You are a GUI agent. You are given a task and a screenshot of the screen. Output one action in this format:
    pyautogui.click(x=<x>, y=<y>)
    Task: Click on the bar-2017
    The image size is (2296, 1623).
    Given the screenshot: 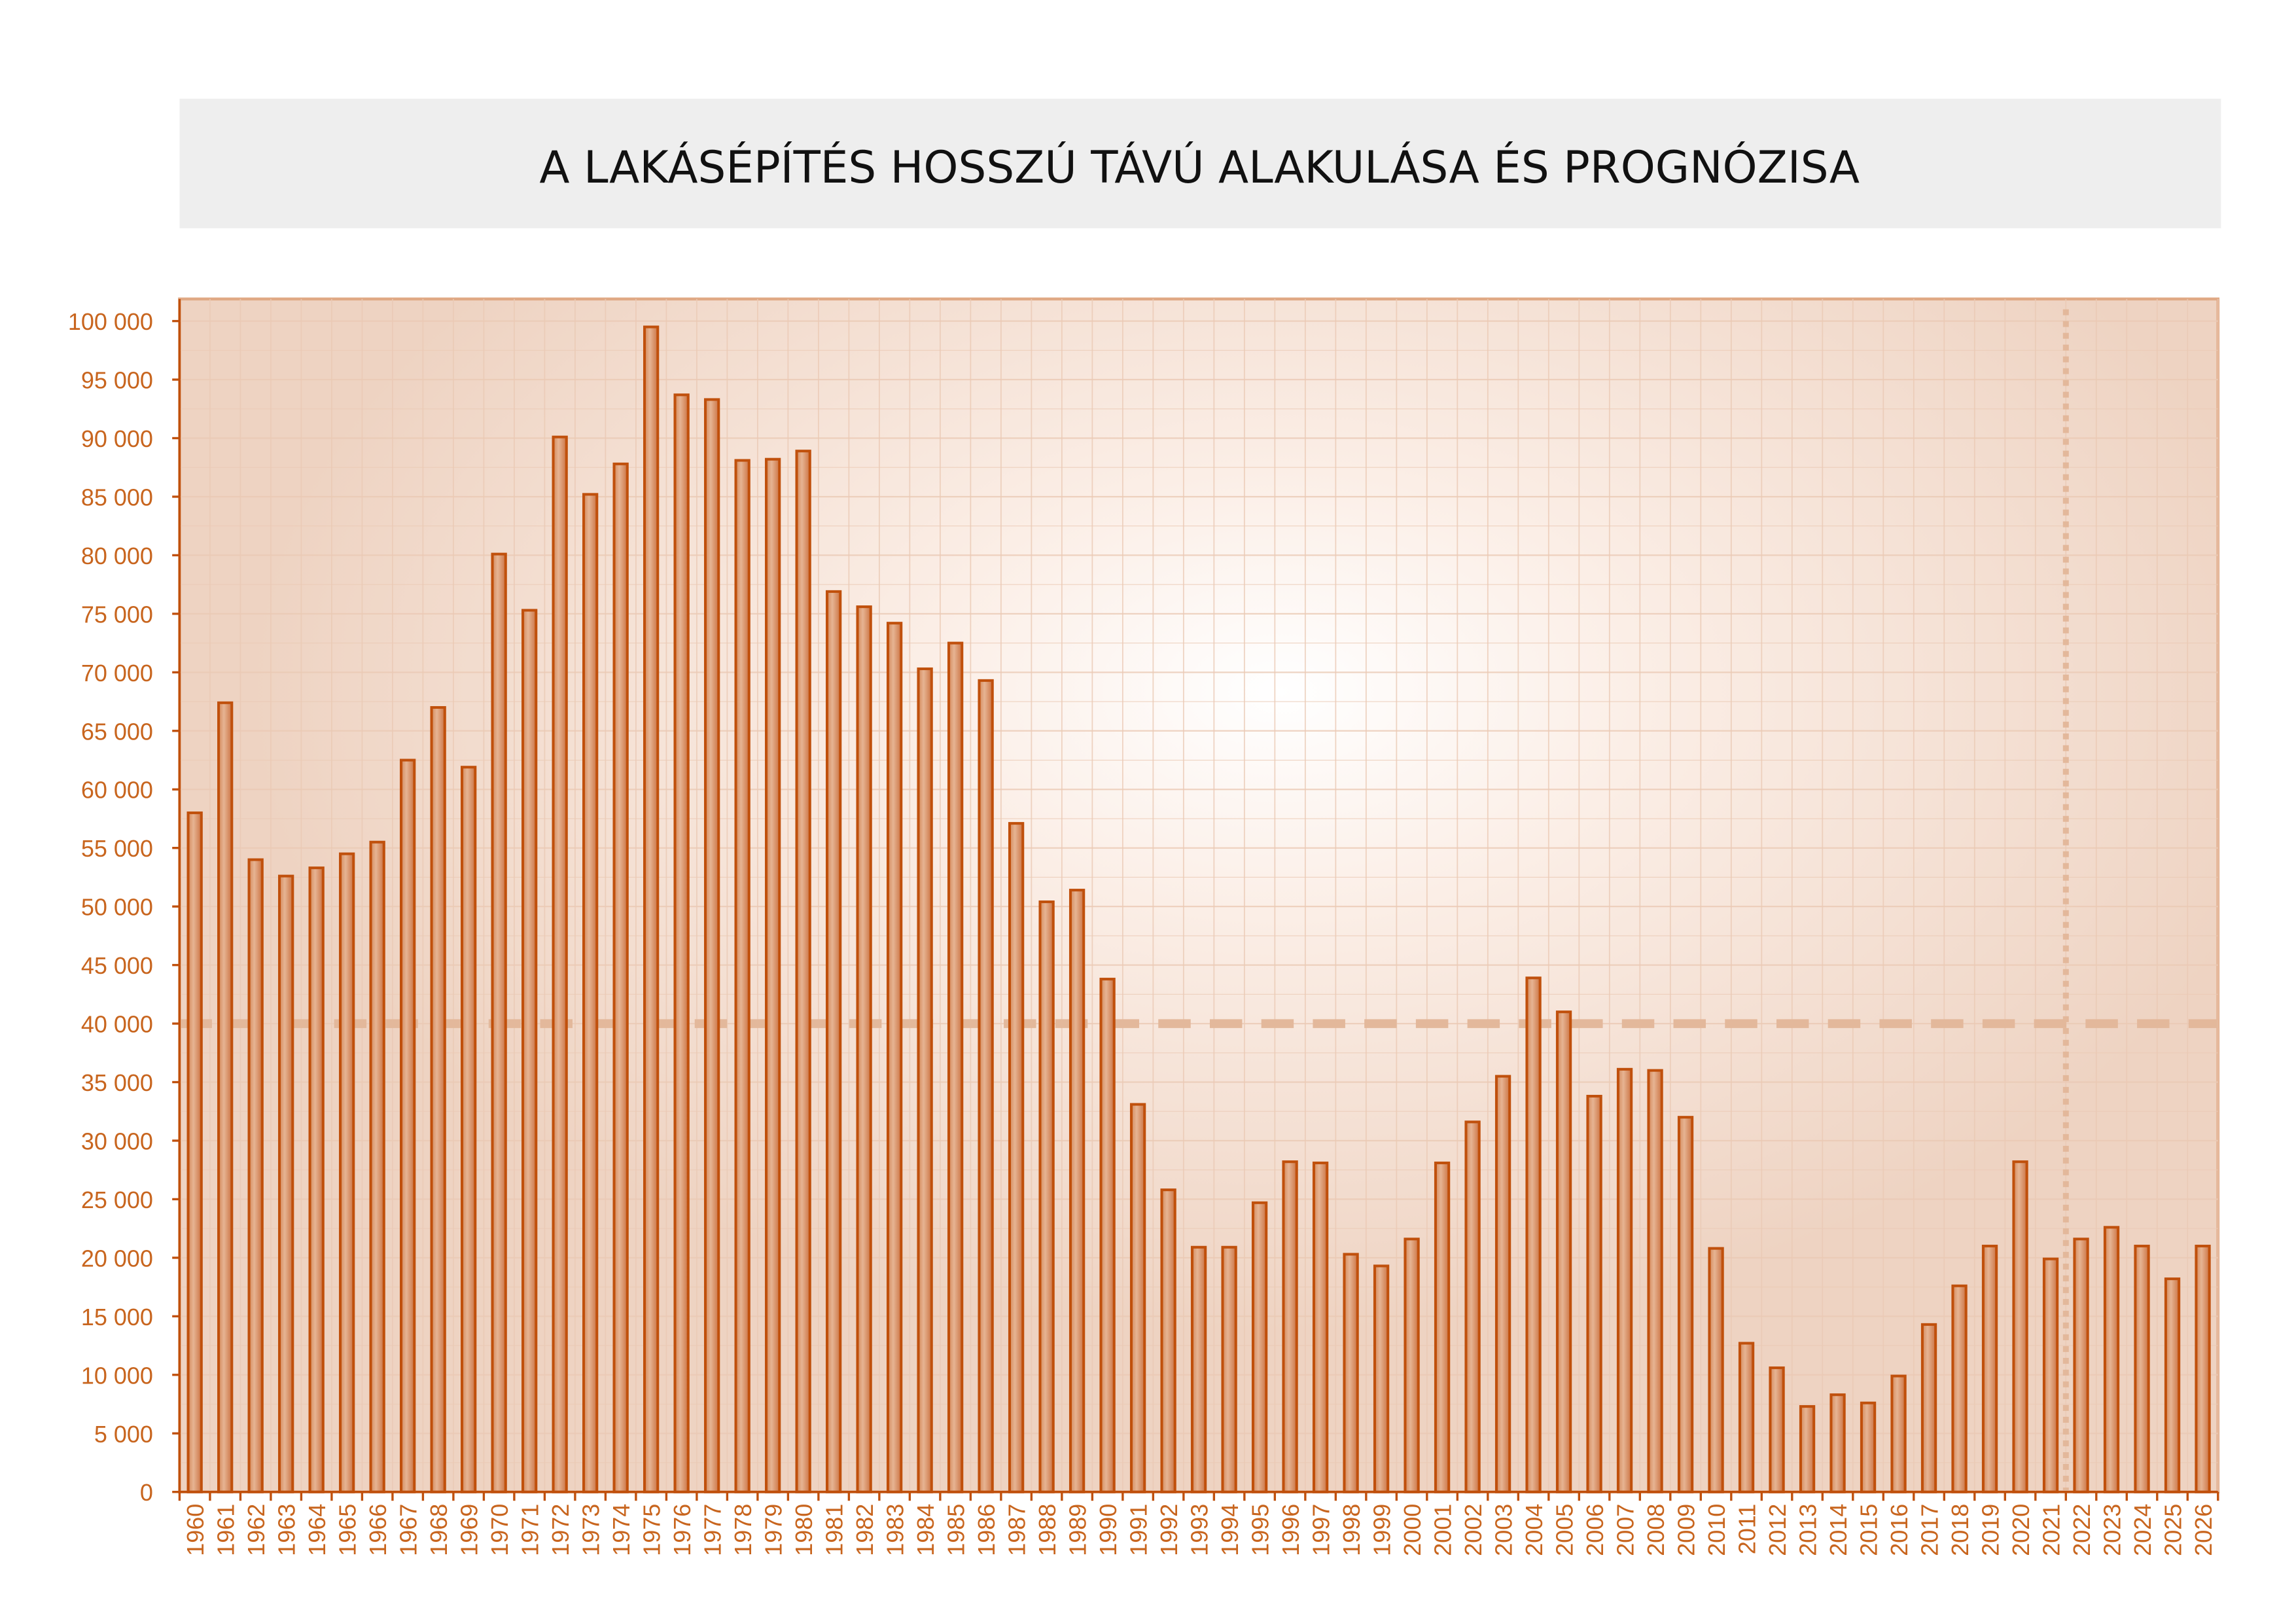 What is the action you would take?
    pyautogui.click(x=1929, y=1408)
    